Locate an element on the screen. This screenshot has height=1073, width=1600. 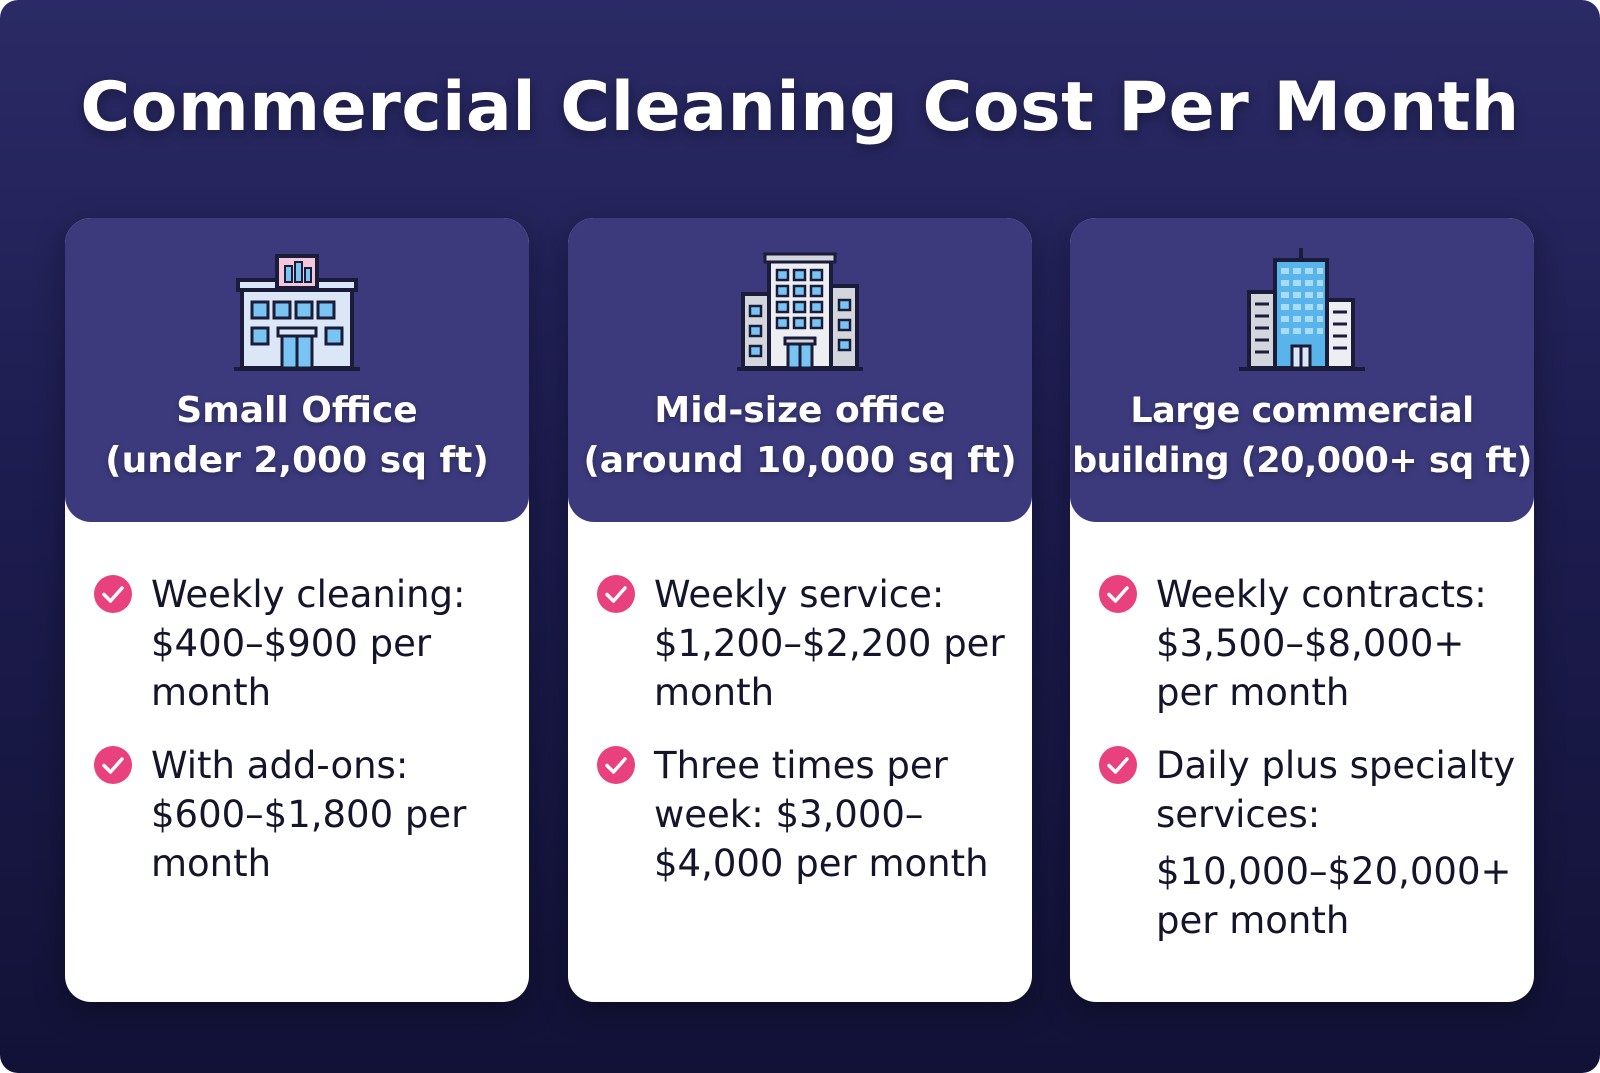
list-item-text: With add-ons: $600–$1,800 per month is located at coordinates (335, 814).